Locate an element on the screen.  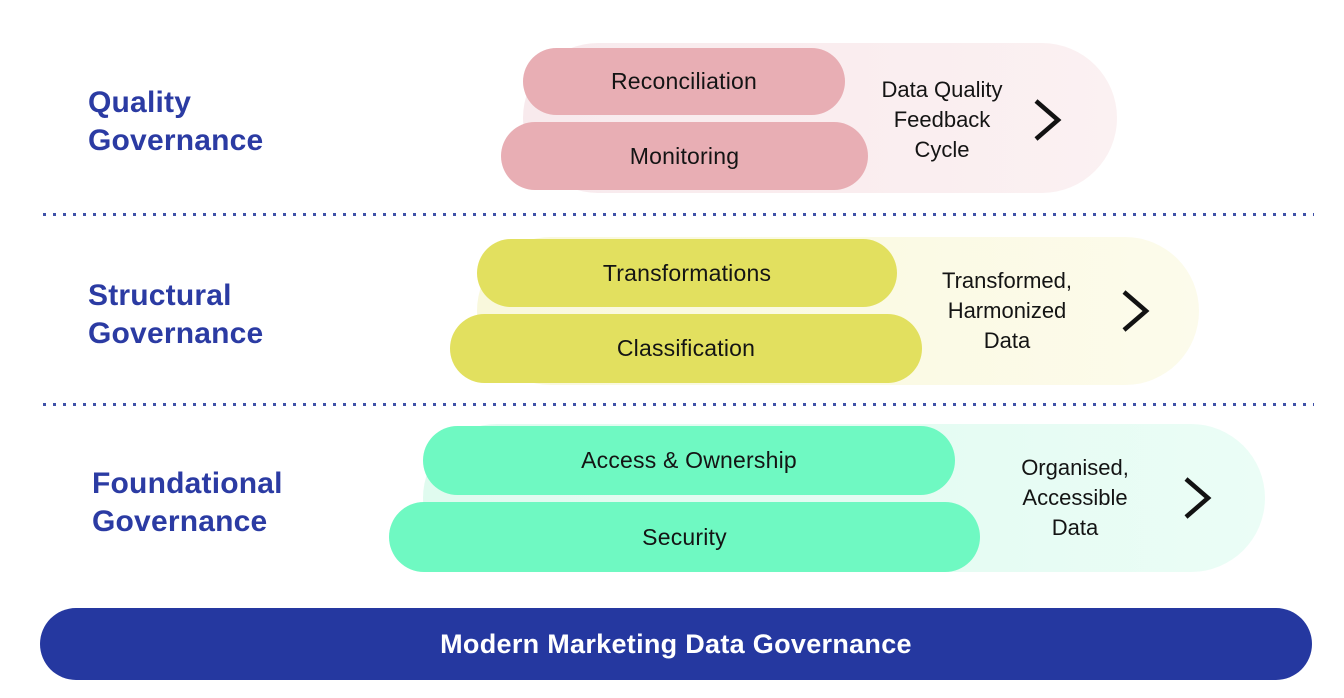
pill-monitoring: Monitoring is located at coordinates (684, 156).